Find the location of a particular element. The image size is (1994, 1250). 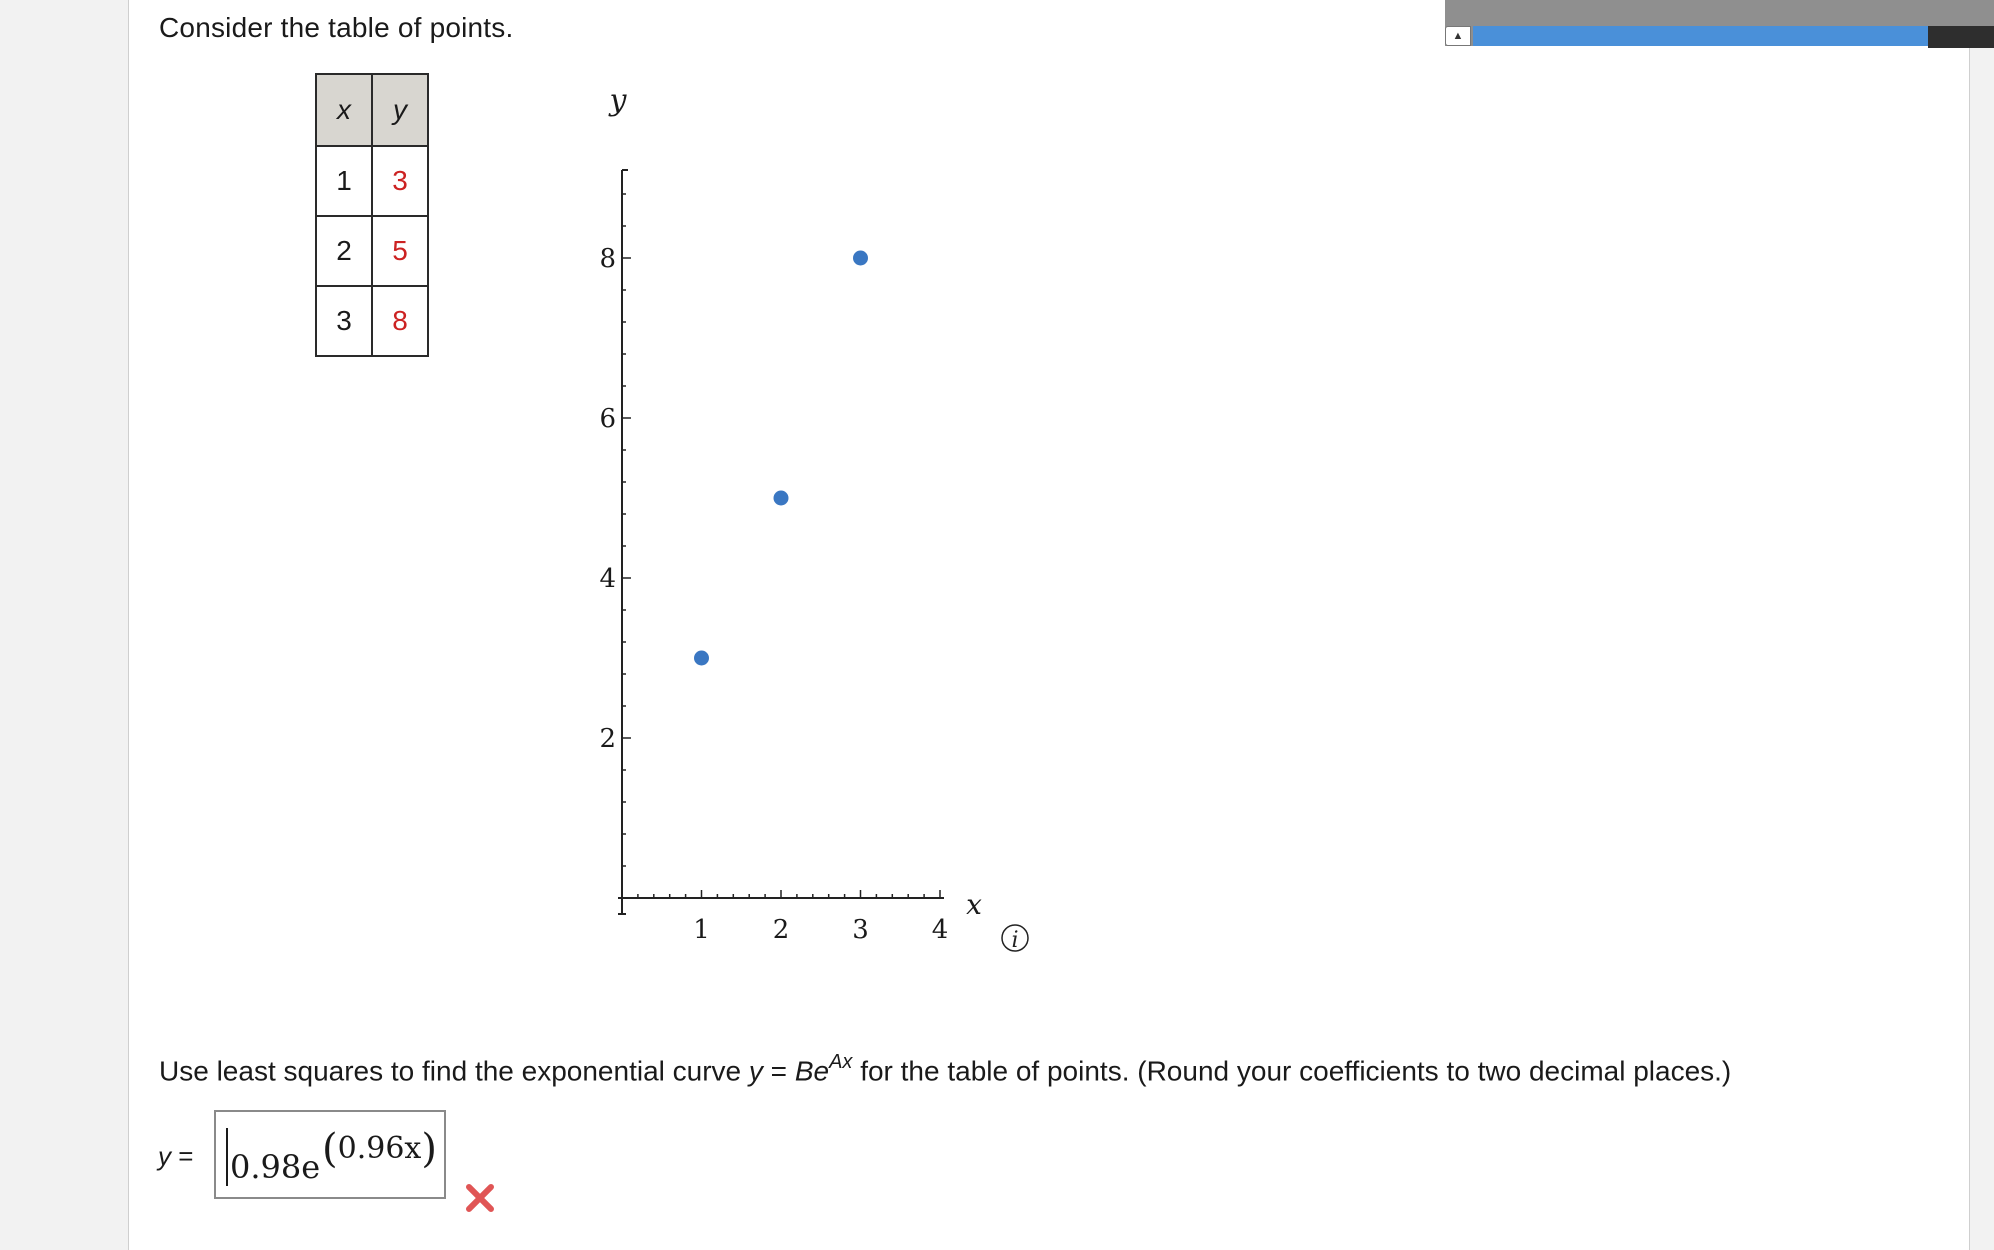

answer-exponent-group: (0.96x) is located at coordinates (379, 1149).